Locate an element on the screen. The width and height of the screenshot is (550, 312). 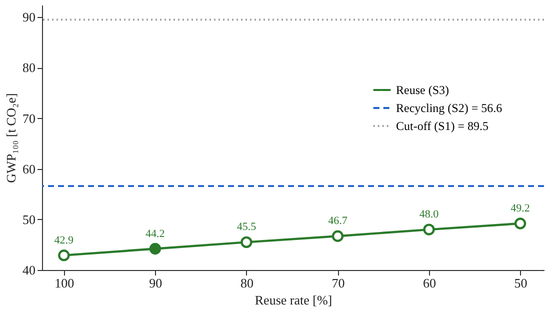
y-tick-label: 60 is located at coordinates (29, 168).